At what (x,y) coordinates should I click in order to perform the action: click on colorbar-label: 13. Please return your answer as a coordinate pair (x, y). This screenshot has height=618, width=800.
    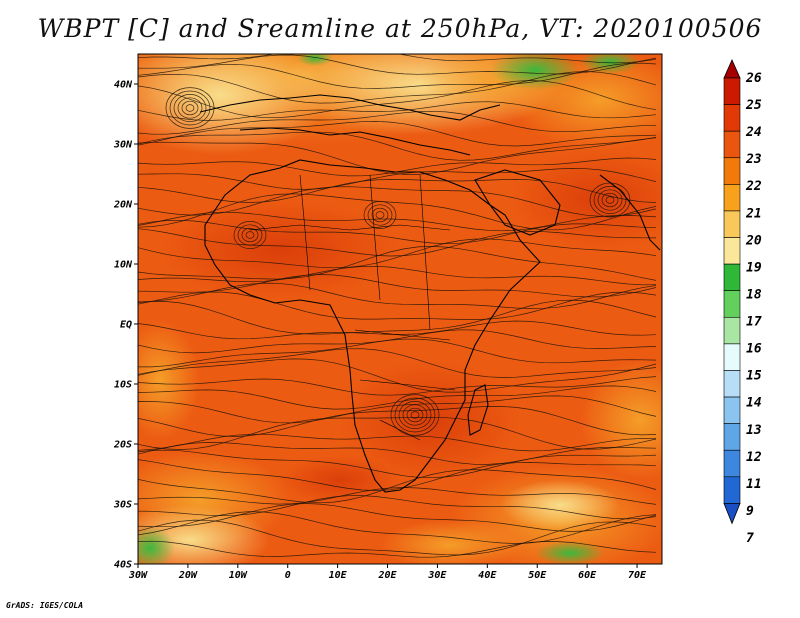
    Looking at the image, I should click on (754, 430).